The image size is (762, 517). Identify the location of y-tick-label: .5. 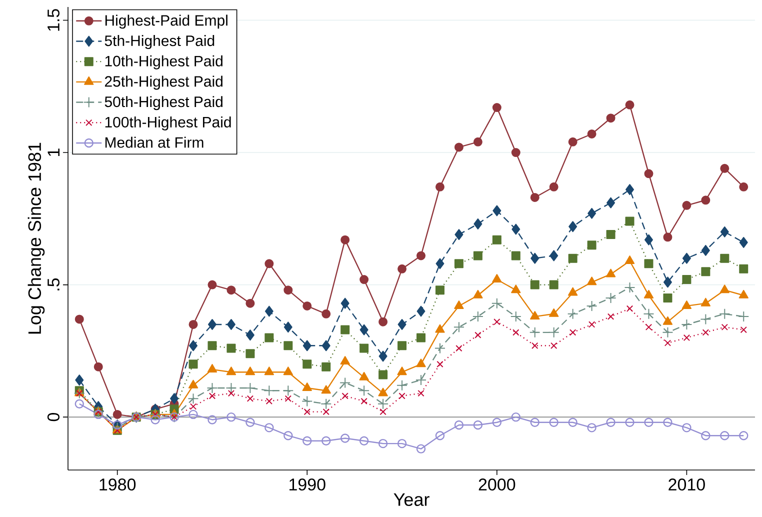
(54, 284).